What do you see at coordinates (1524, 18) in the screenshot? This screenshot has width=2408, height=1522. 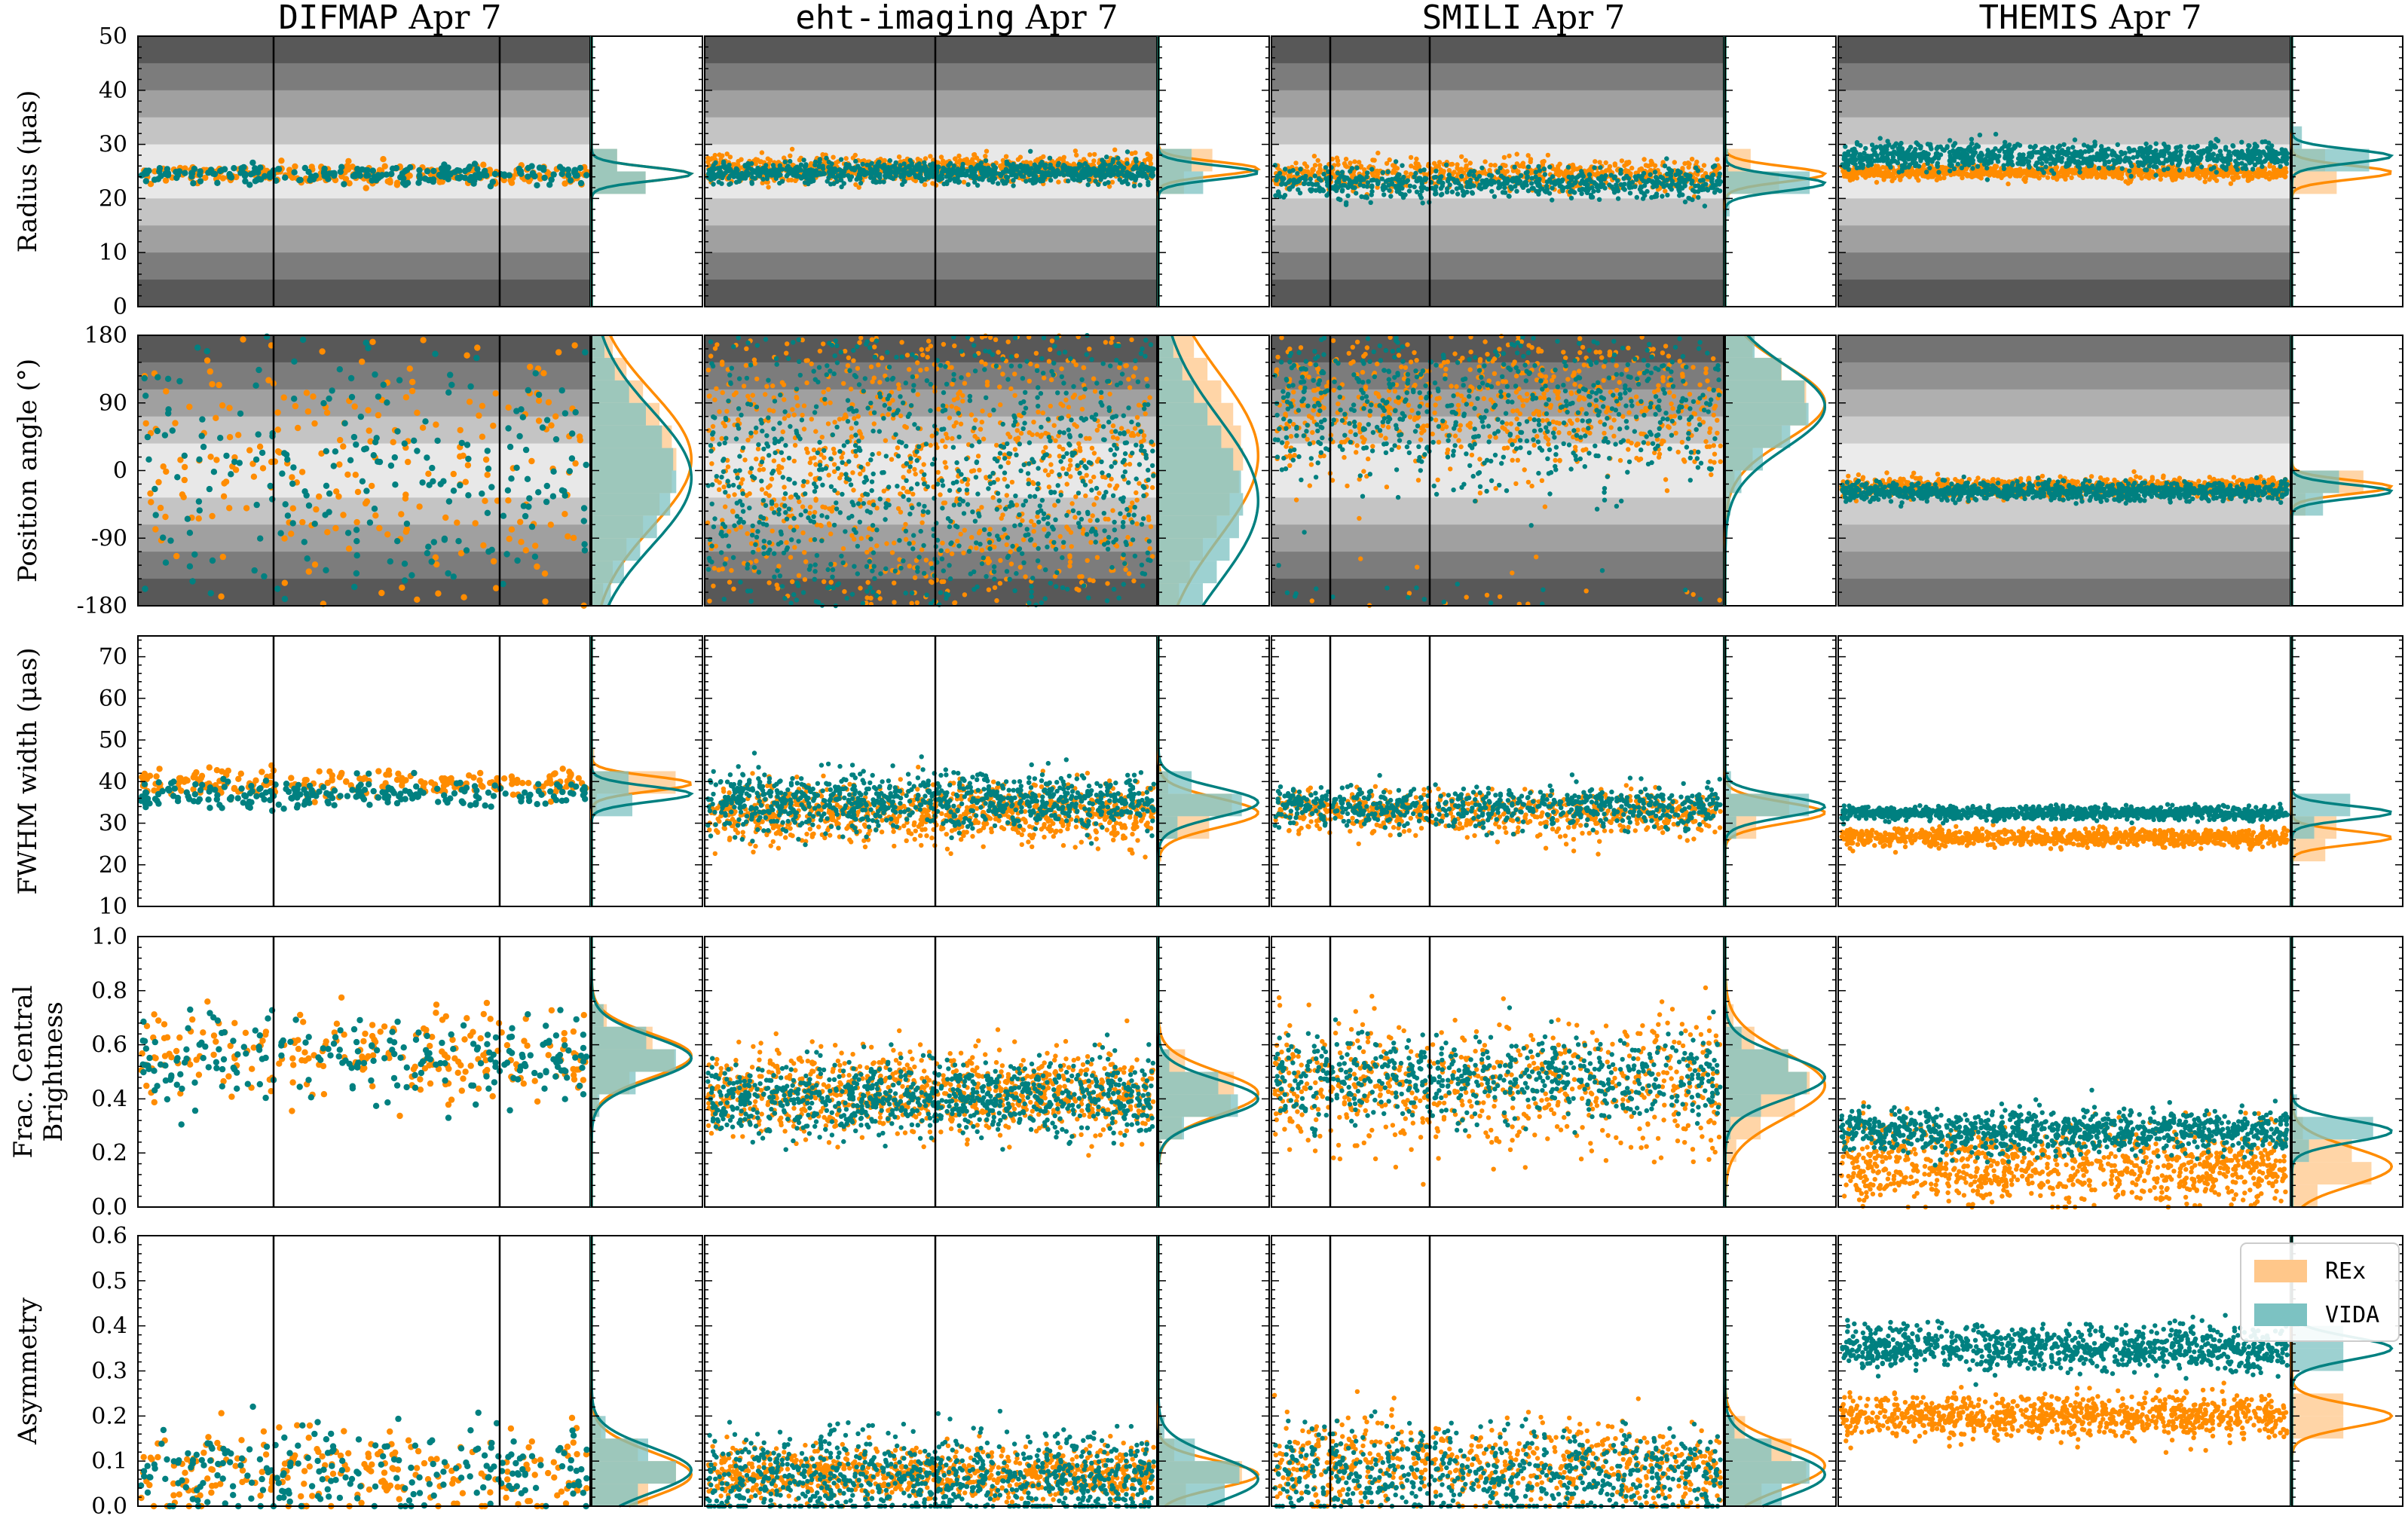 I see `column-title-2: SMILI Apr 7` at bounding box center [1524, 18].